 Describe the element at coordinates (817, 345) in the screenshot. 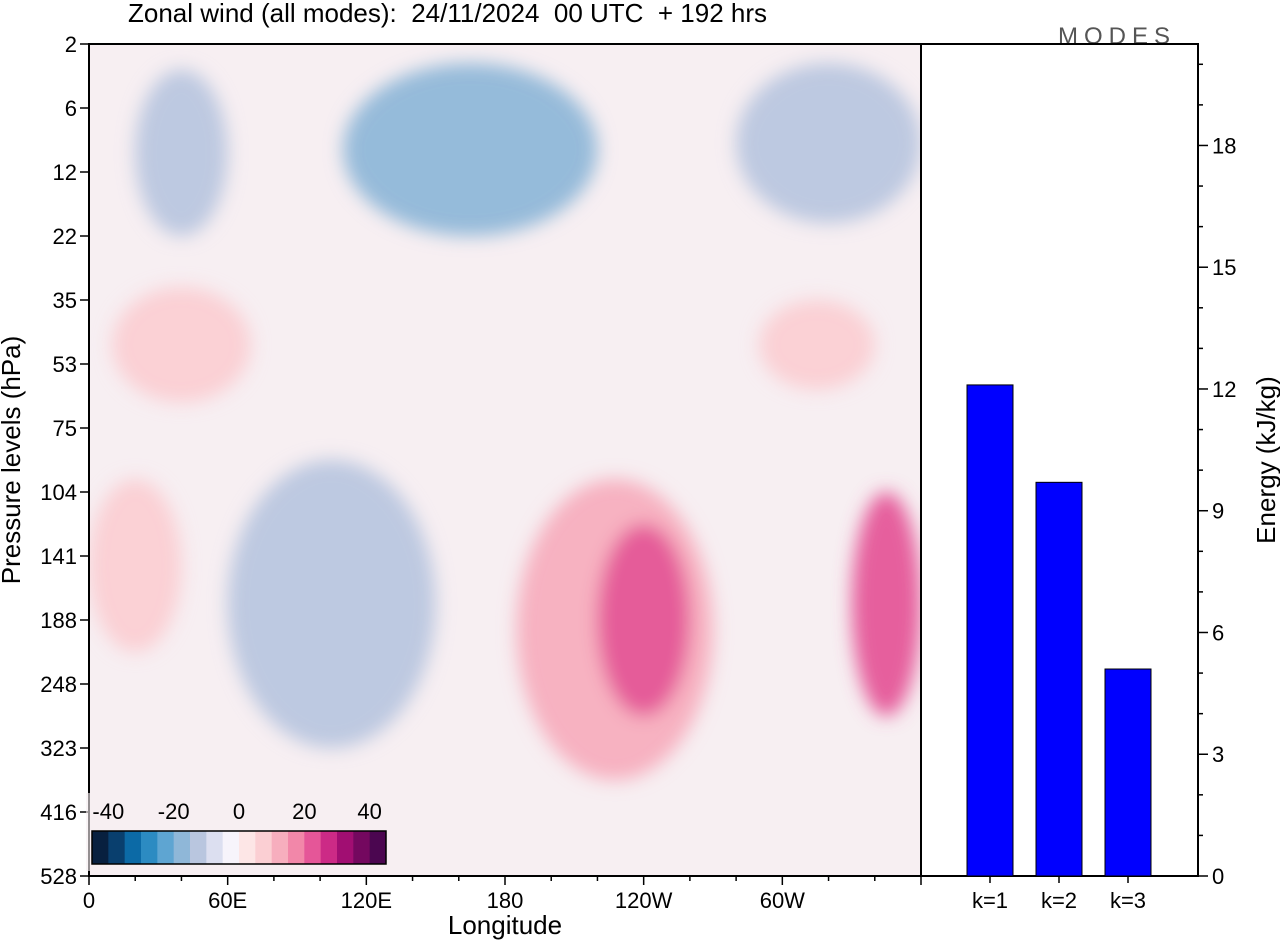

I see `wind-field-lower-strat-west` at that location.